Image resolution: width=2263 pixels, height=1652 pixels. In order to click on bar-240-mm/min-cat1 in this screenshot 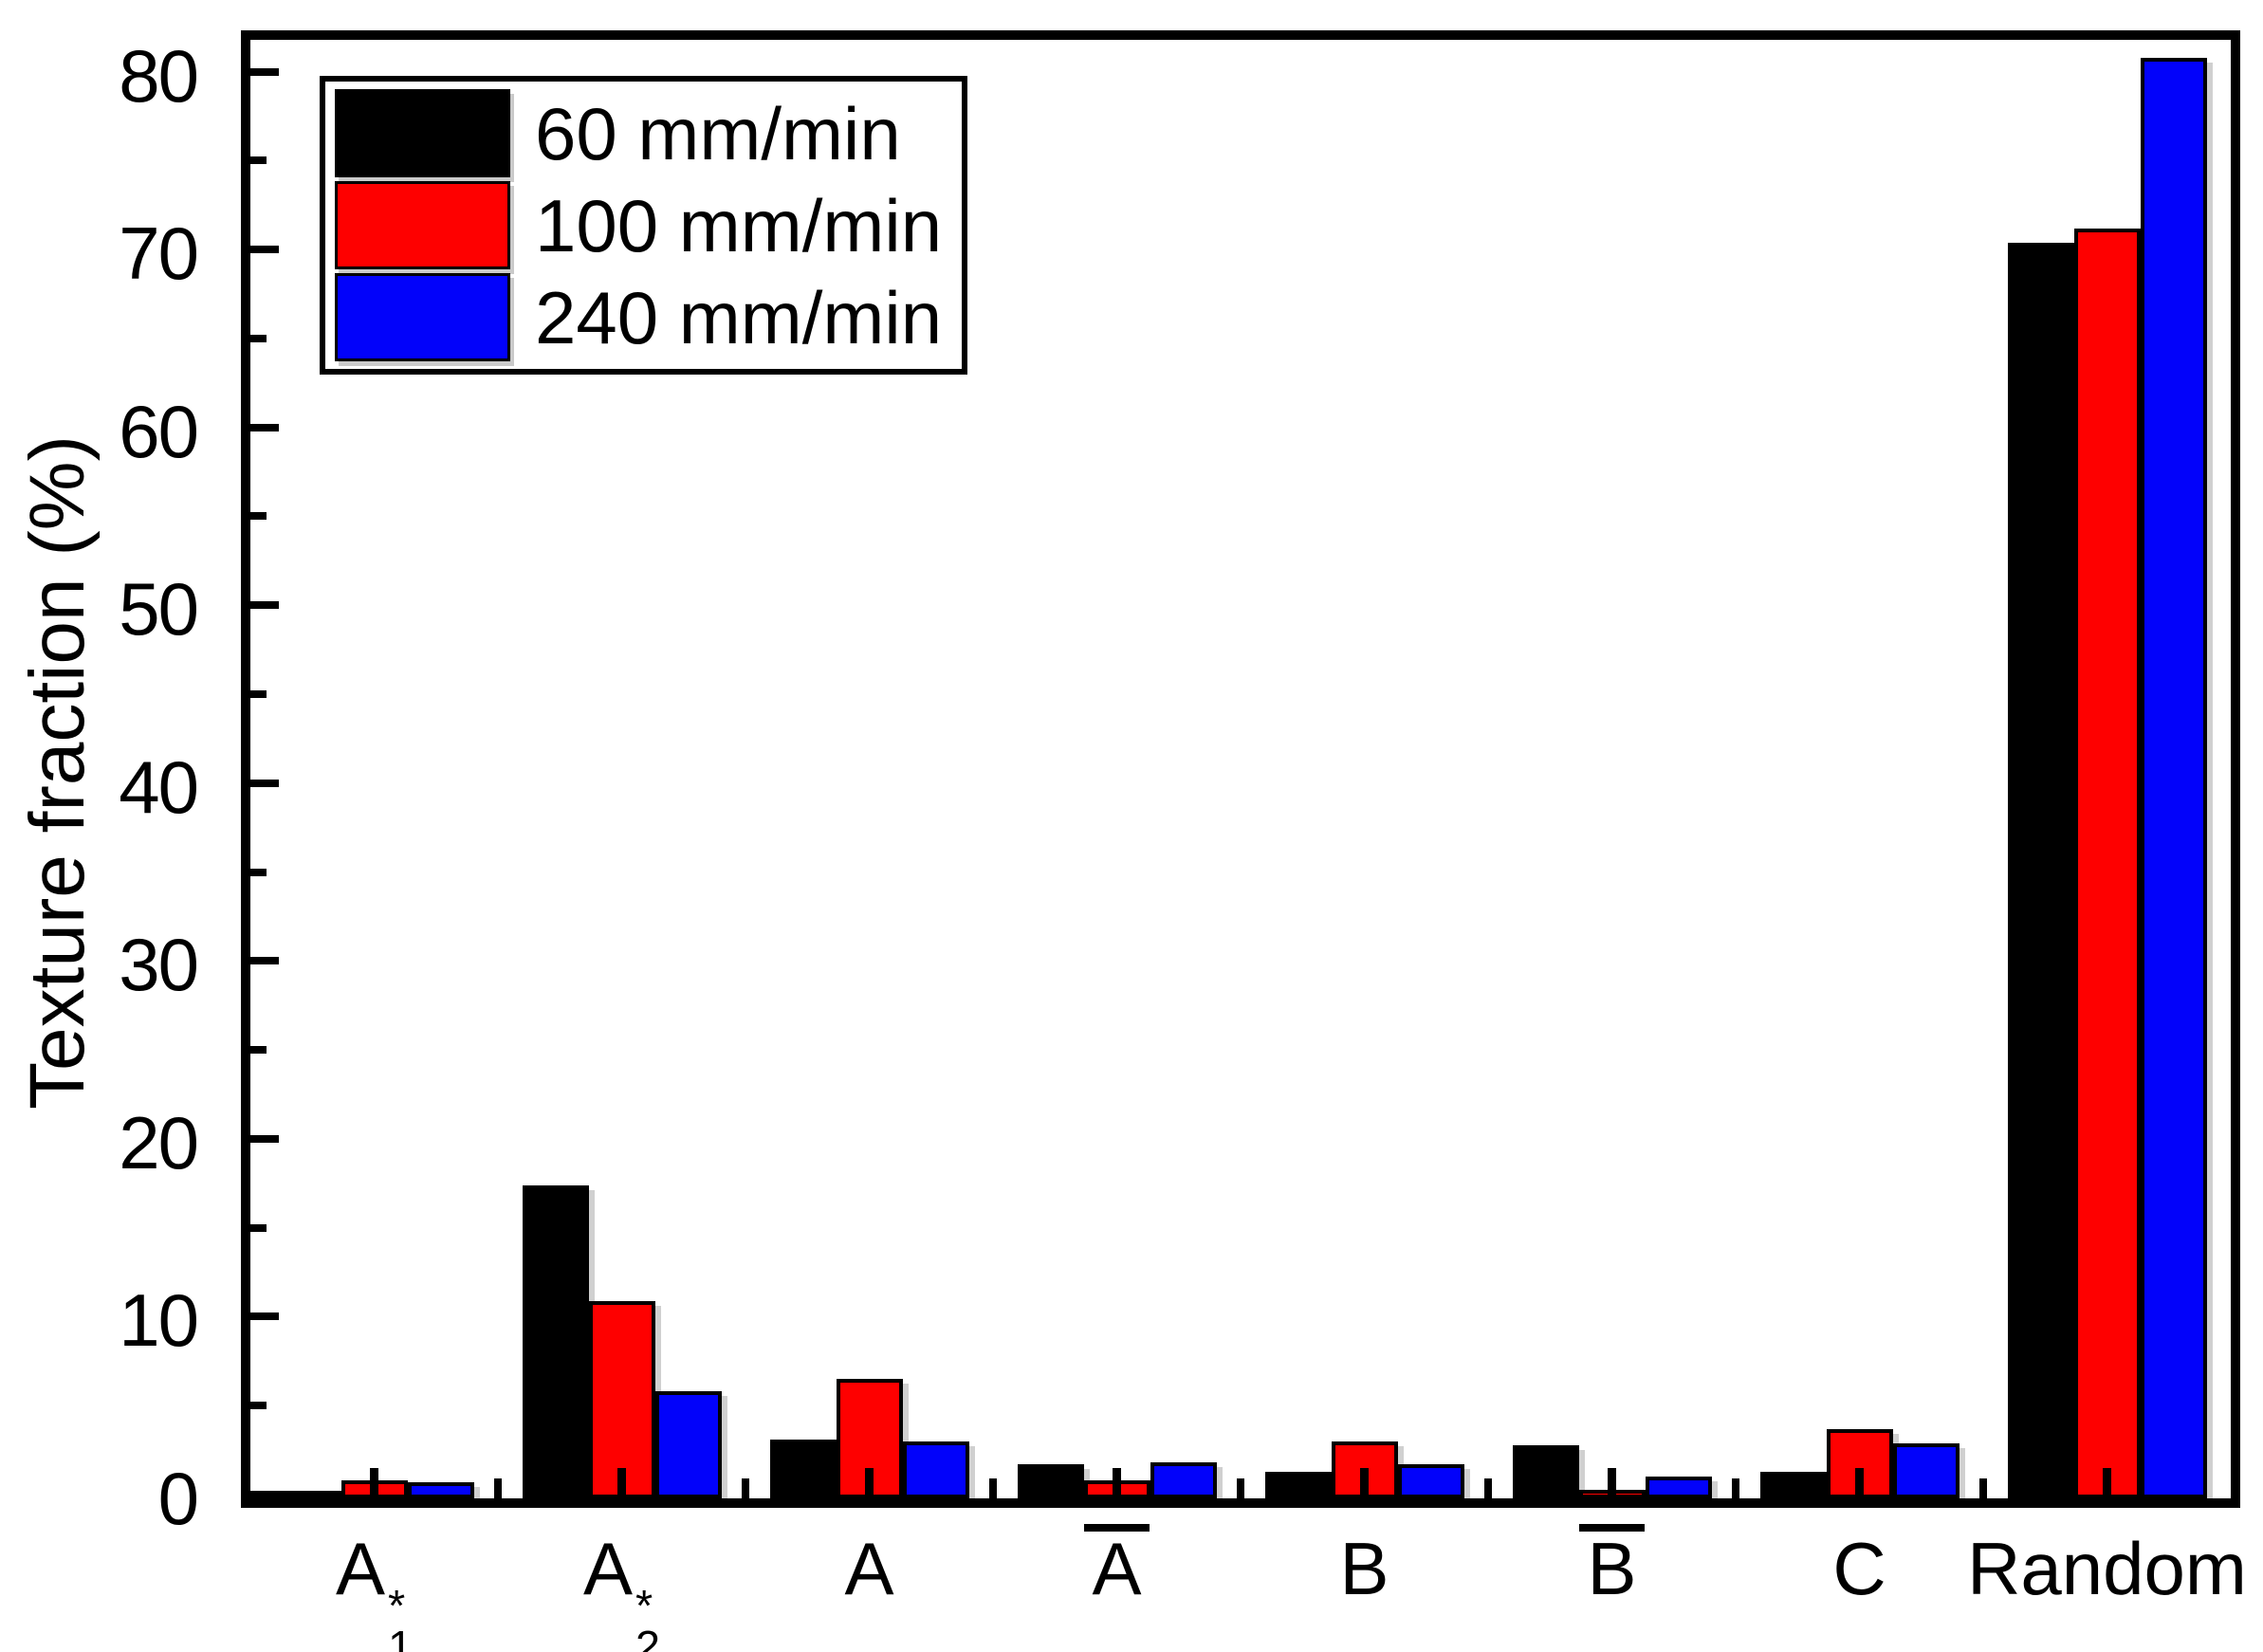, I will do `click(688, 1444)`.